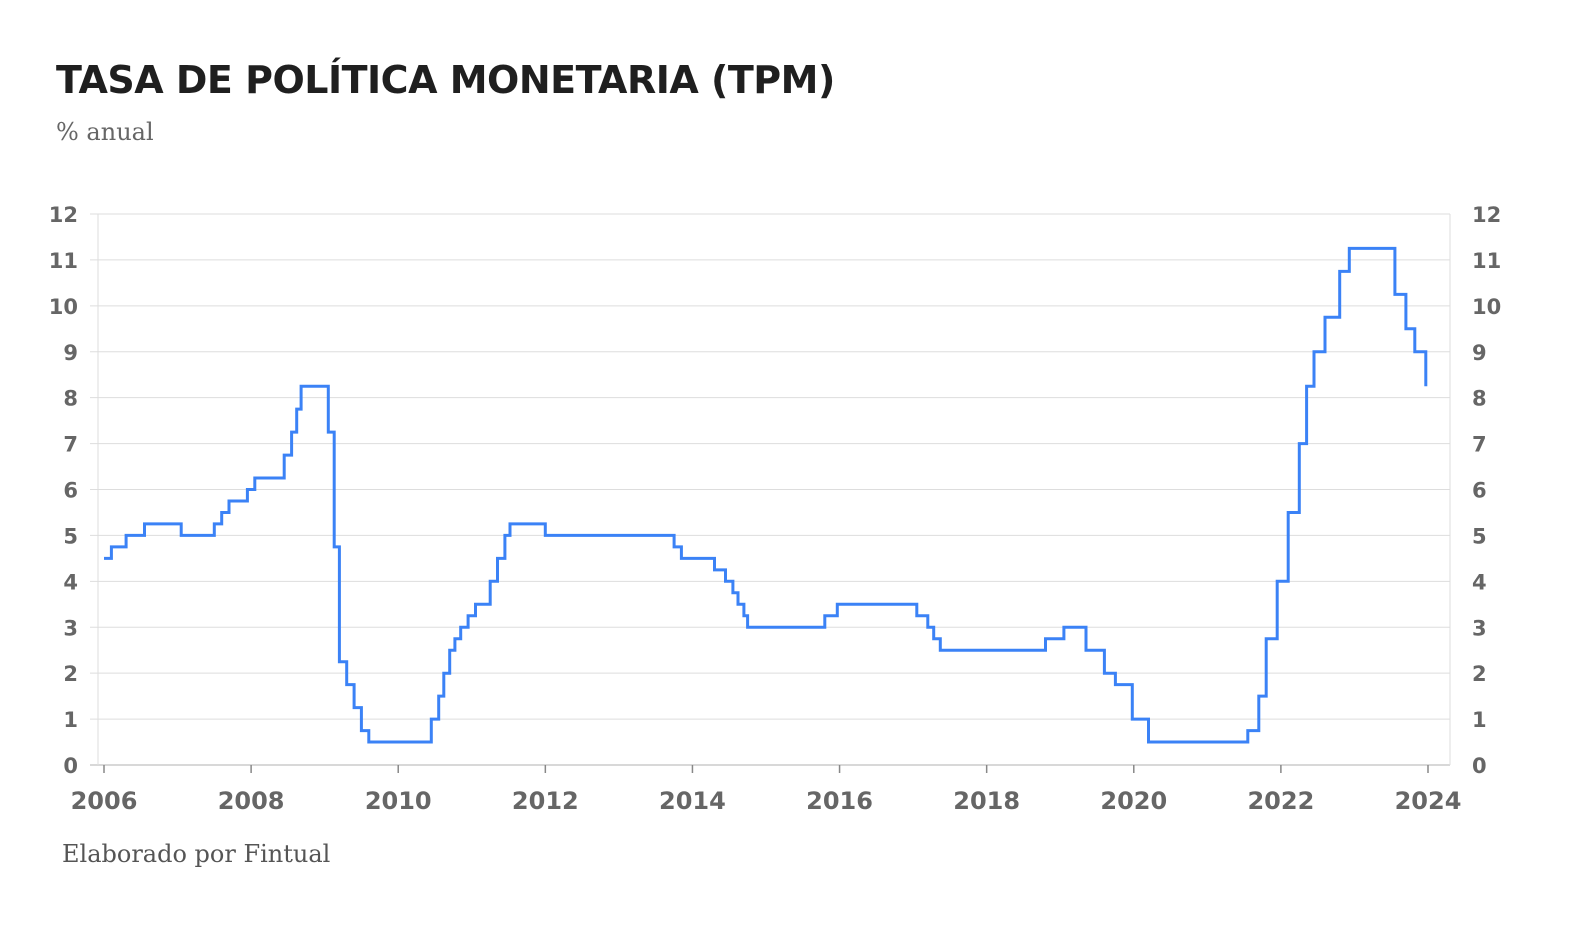 The height and width of the screenshot is (946, 1586). What do you see at coordinates (1479, 399) in the screenshot?
I see `y-tick-label-right: 8` at bounding box center [1479, 399].